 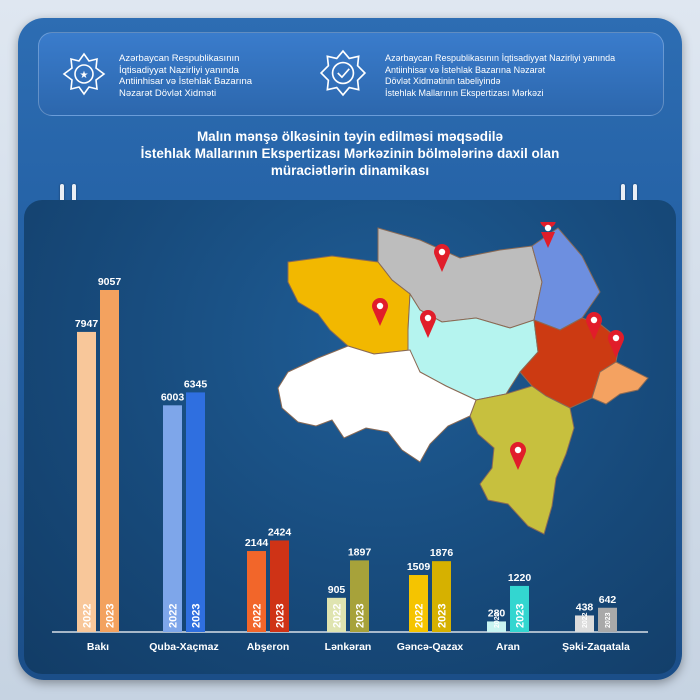 I want to click on map-region-baki, so click(x=620, y=383).